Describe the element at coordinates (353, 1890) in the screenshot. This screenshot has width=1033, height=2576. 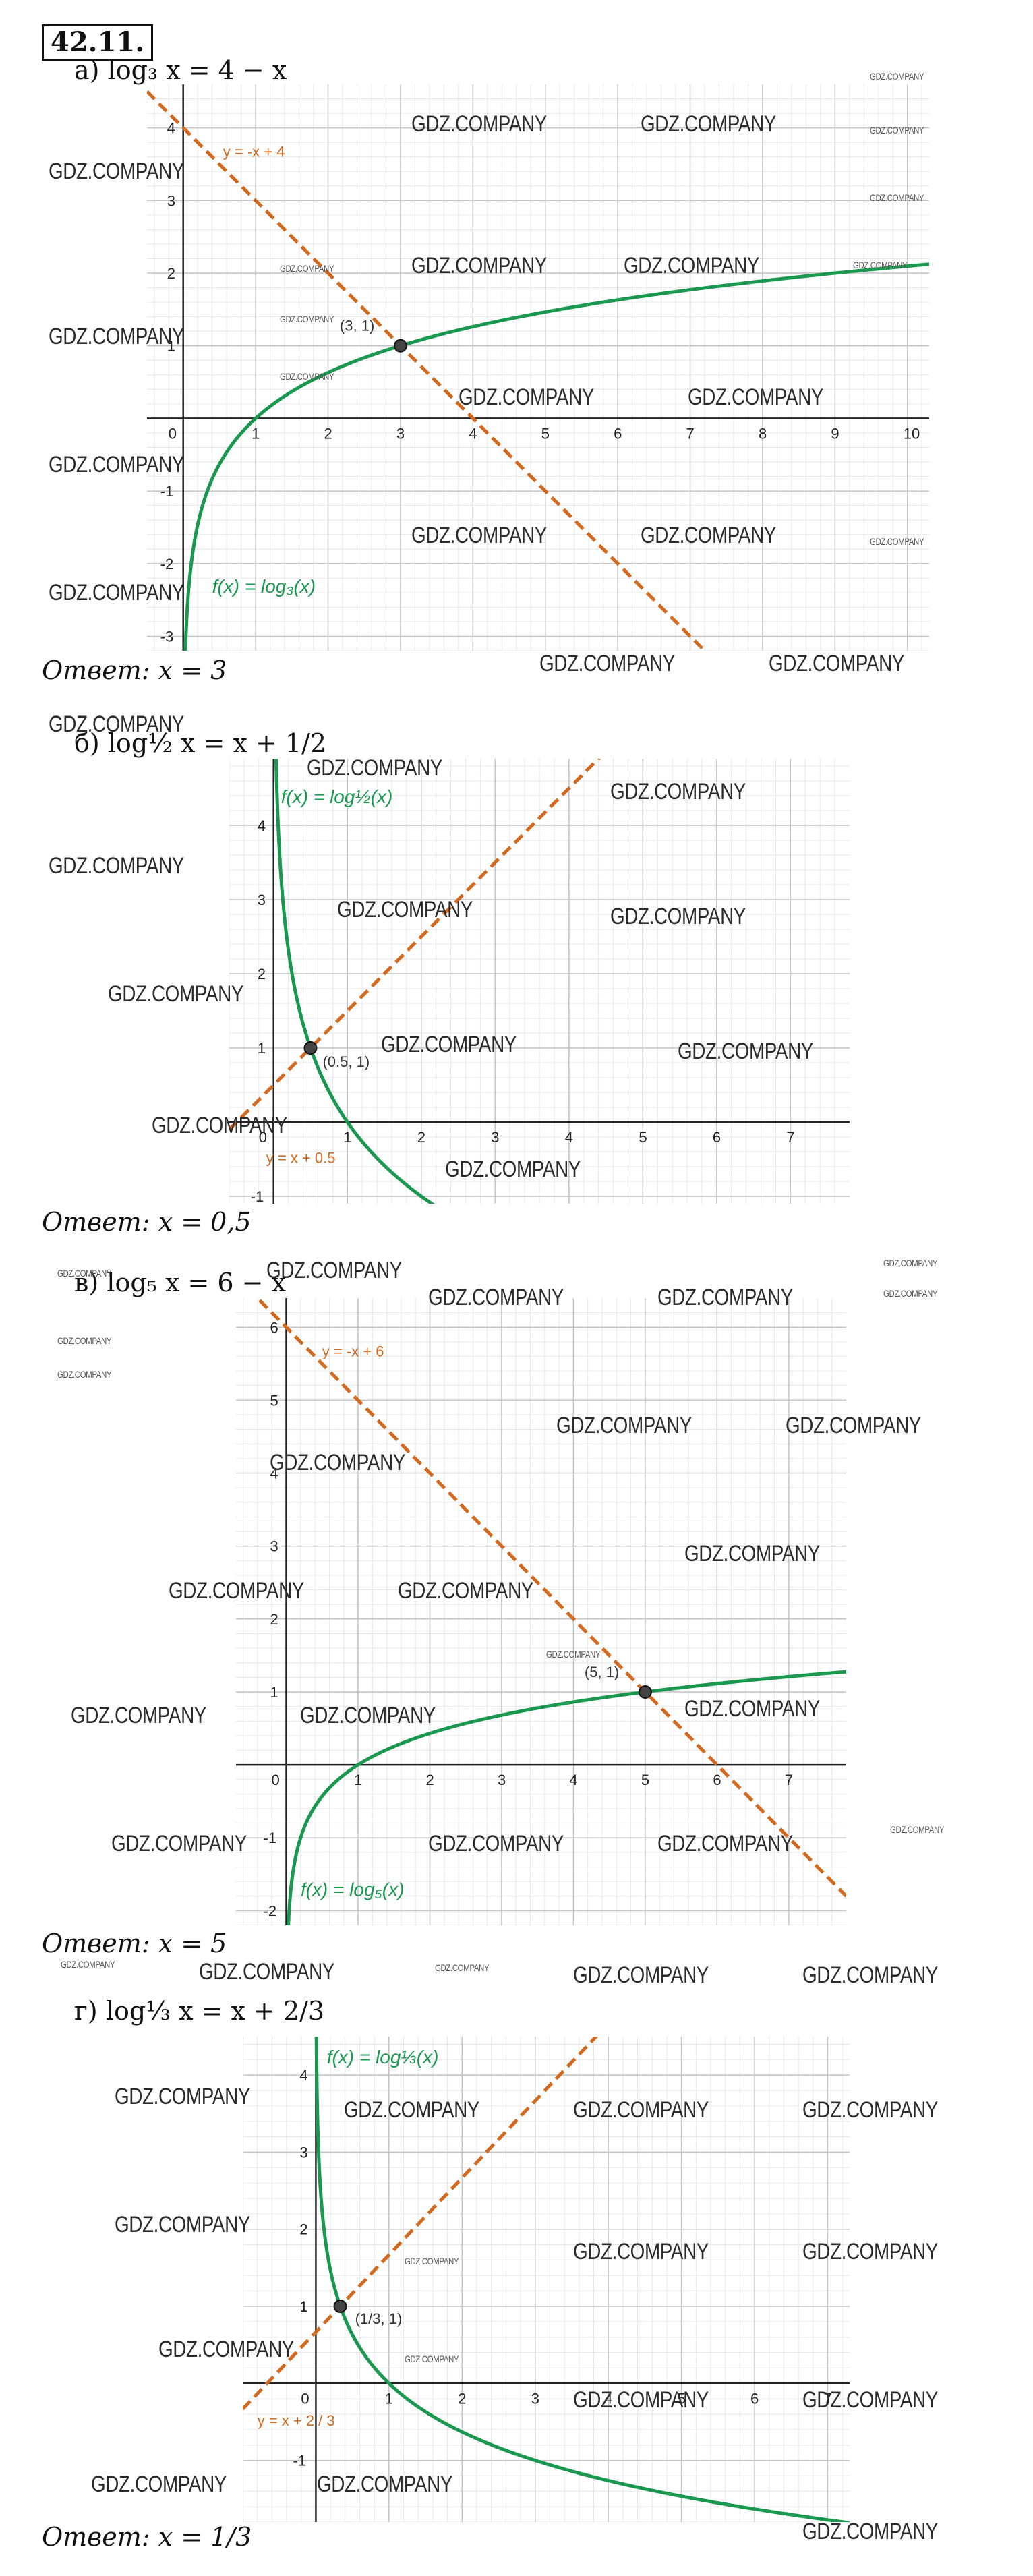
I see `series-label-log: f(x) = log₅(x)` at that location.